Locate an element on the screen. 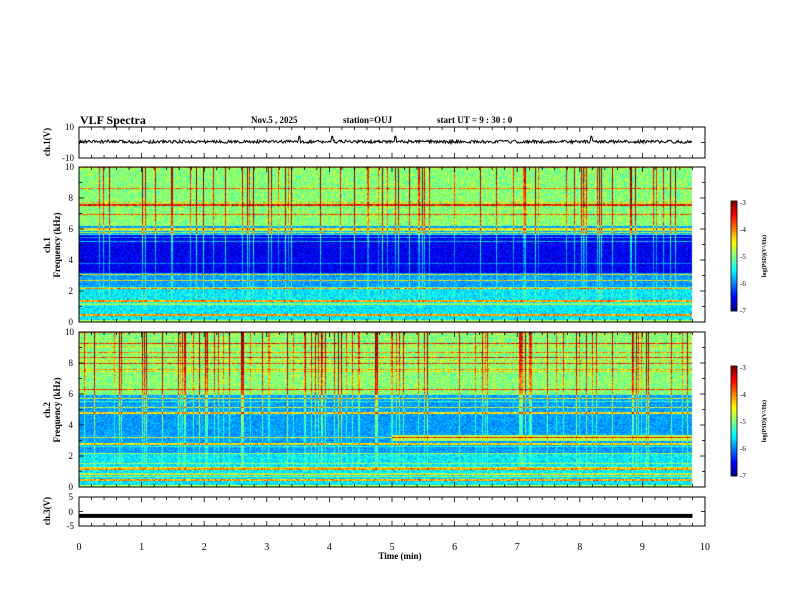 The height and width of the screenshot is (612, 792). xaxis-label: Time (min) is located at coordinates (399, 556).